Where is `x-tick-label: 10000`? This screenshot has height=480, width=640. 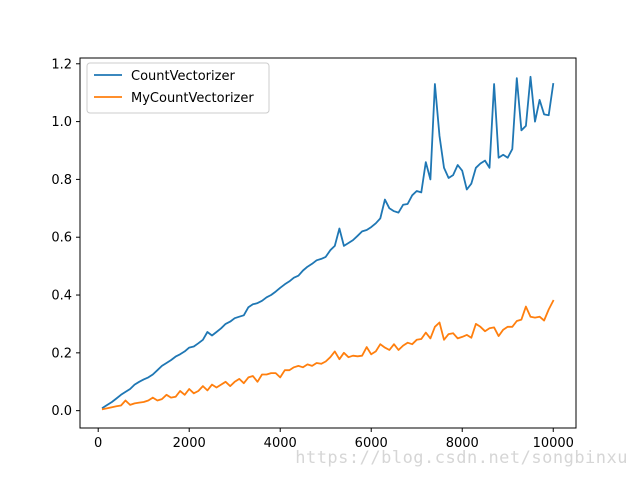
x-tick-label: 10000 is located at coordinates (553, 443).